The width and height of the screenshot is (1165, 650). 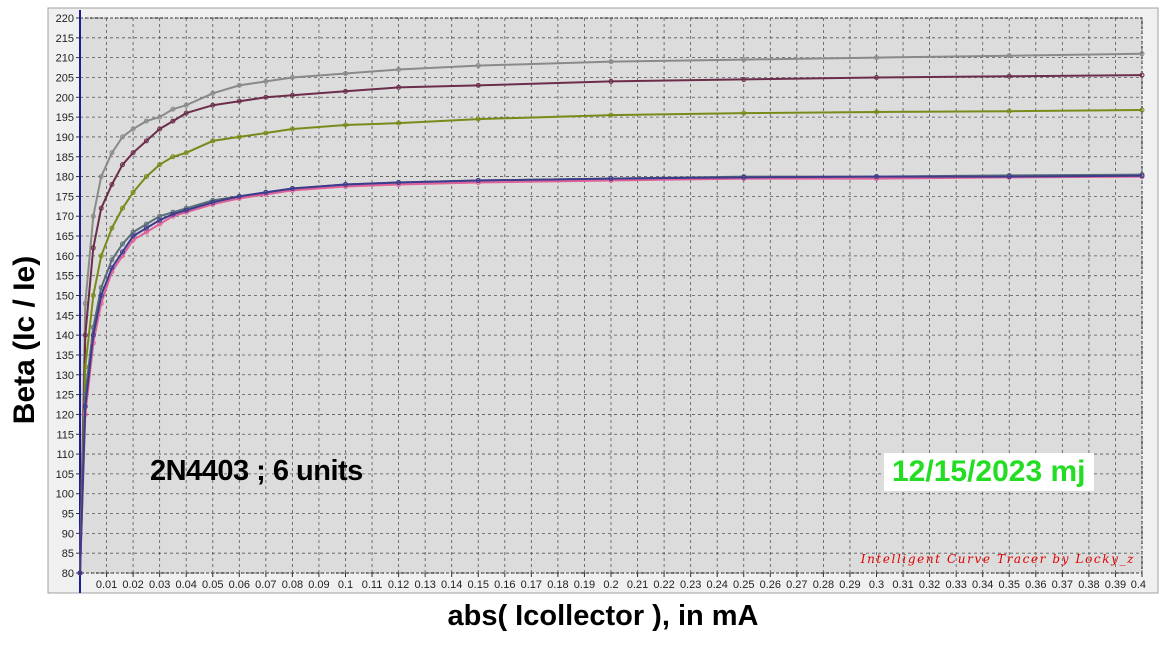 What do you see at coordinates (65, 39) in the screenshot?
I see `y-tick-label: 215` at bounding box center [65, 39].